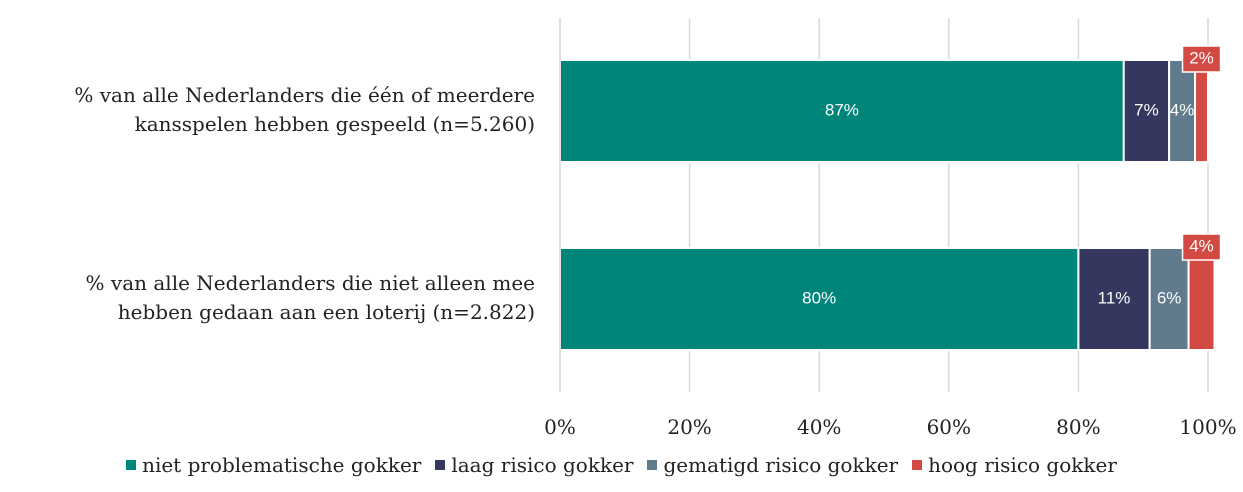 Image resolution: width=1243 pixels, height=492 pixels. Describe the element at coordinates (949, 427) in the screenshot. I see `x-tick-label: 60%` at that location.